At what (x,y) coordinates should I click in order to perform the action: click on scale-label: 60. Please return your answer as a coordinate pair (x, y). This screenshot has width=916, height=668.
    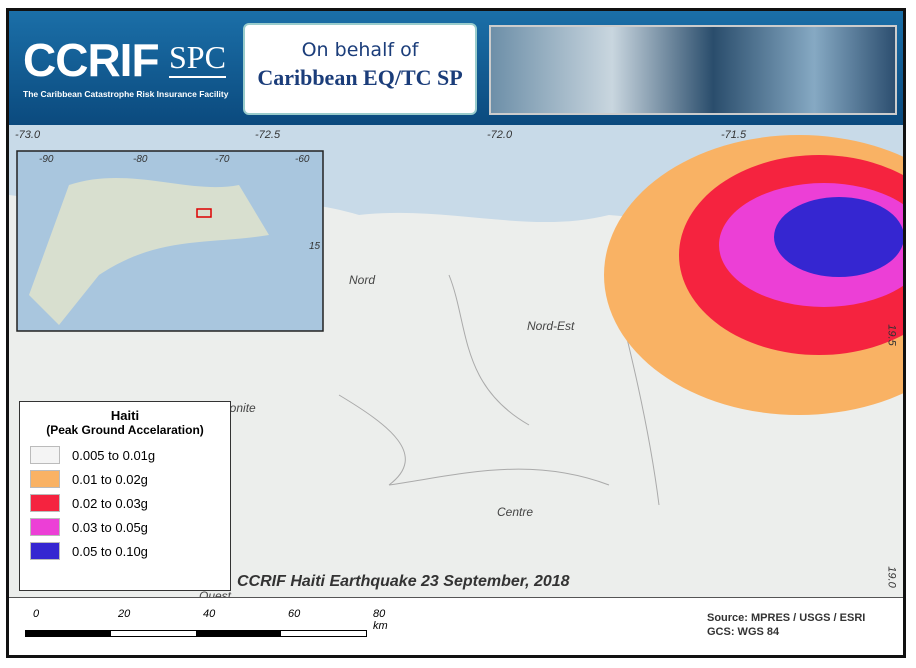
    Looking at the image, I should click on (294, 614).